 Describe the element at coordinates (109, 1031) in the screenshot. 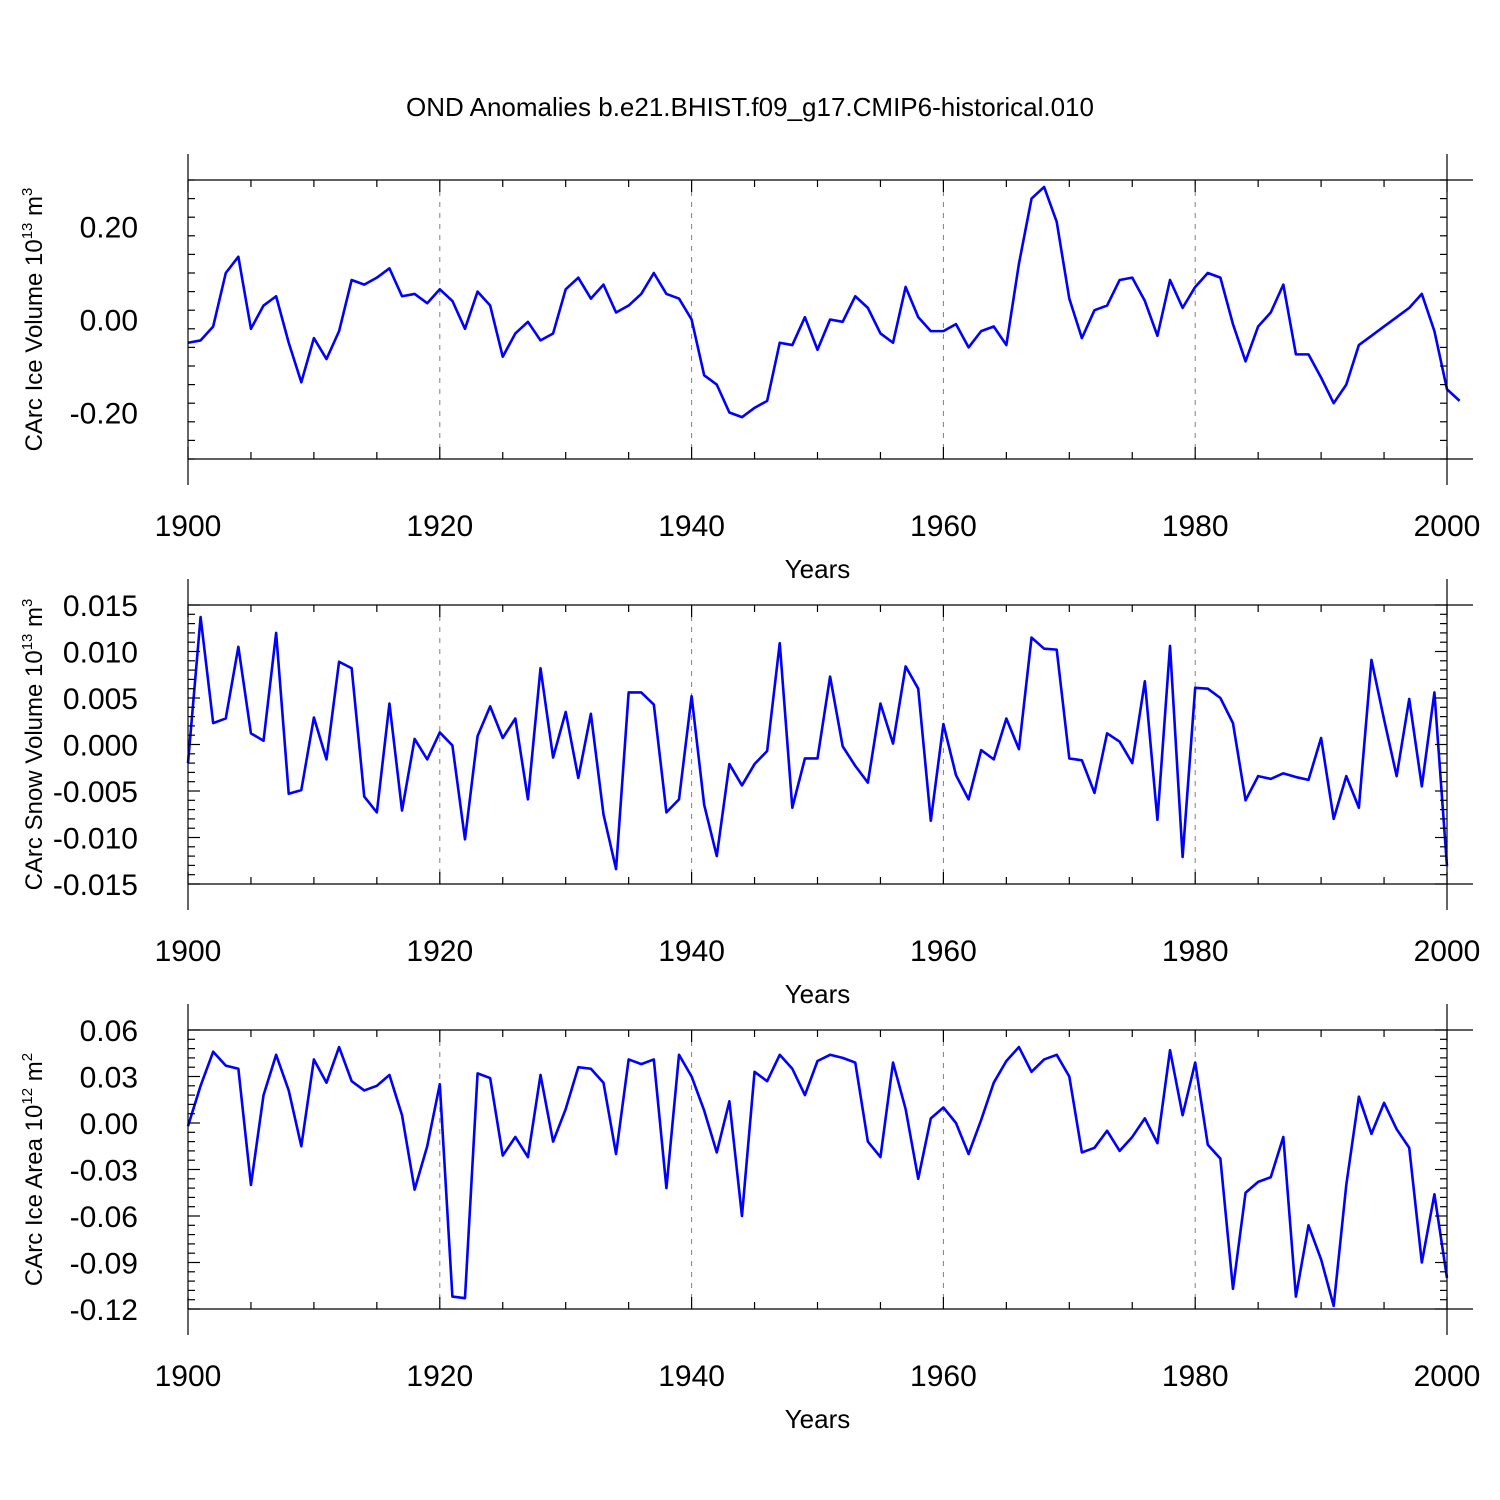

I see `y-tick-label: 0.06` at that location.